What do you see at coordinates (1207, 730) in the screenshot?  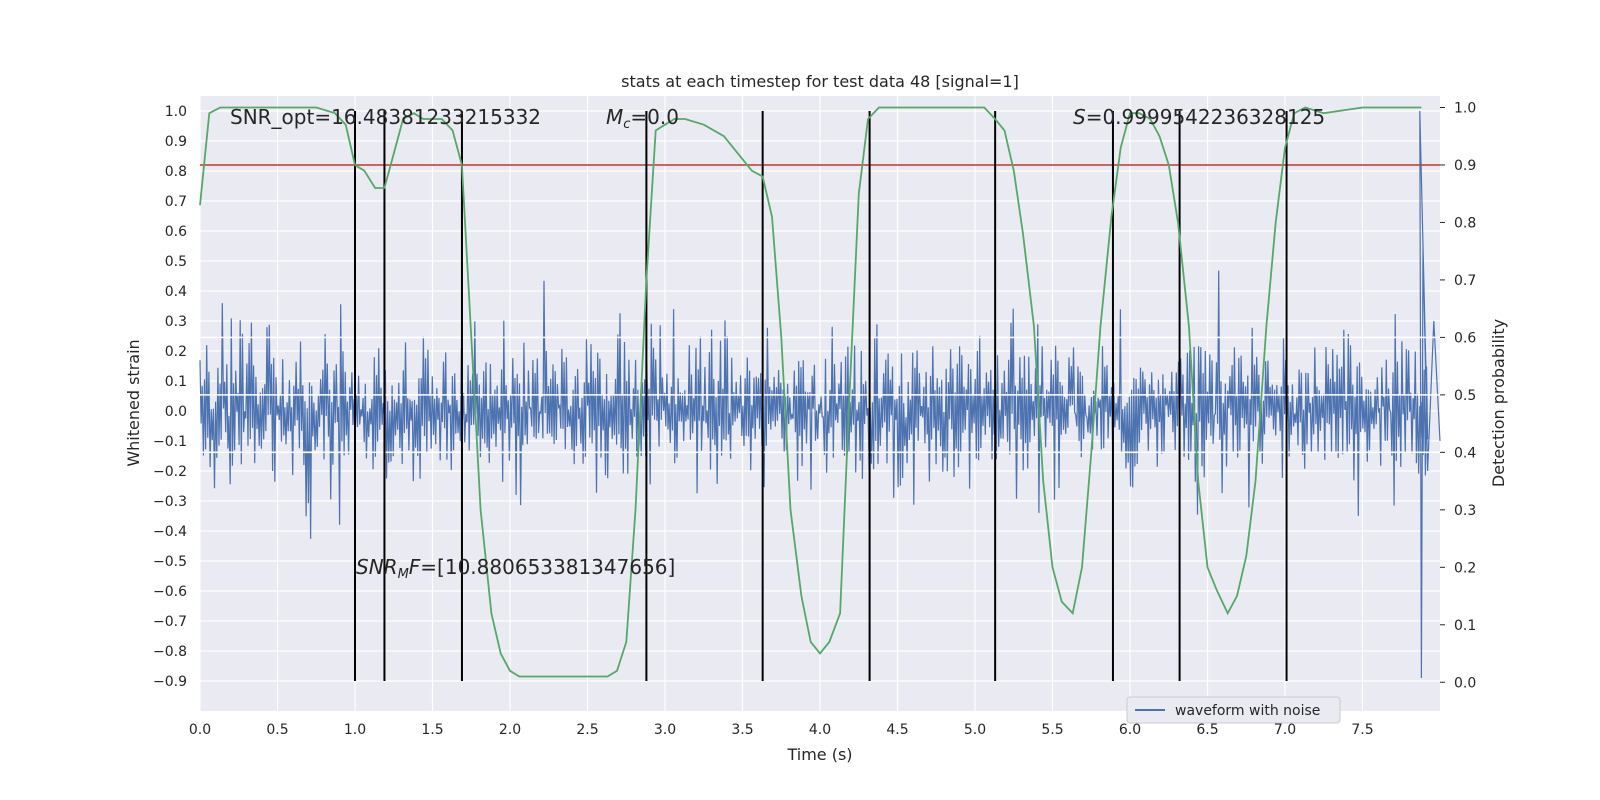 I see `x-tick-label: 6.5` at bounding box center [1207, 730].